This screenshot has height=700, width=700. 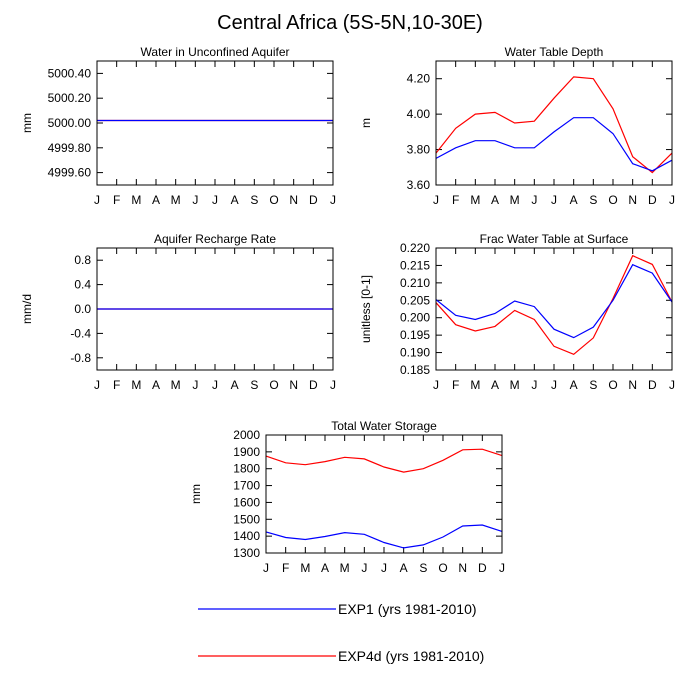 What do you see at coordinates (407, 609) in the screenshot?
I see `legend-label: EXP1 (yrs 1981-2010)` at bounding box center [407, 609].